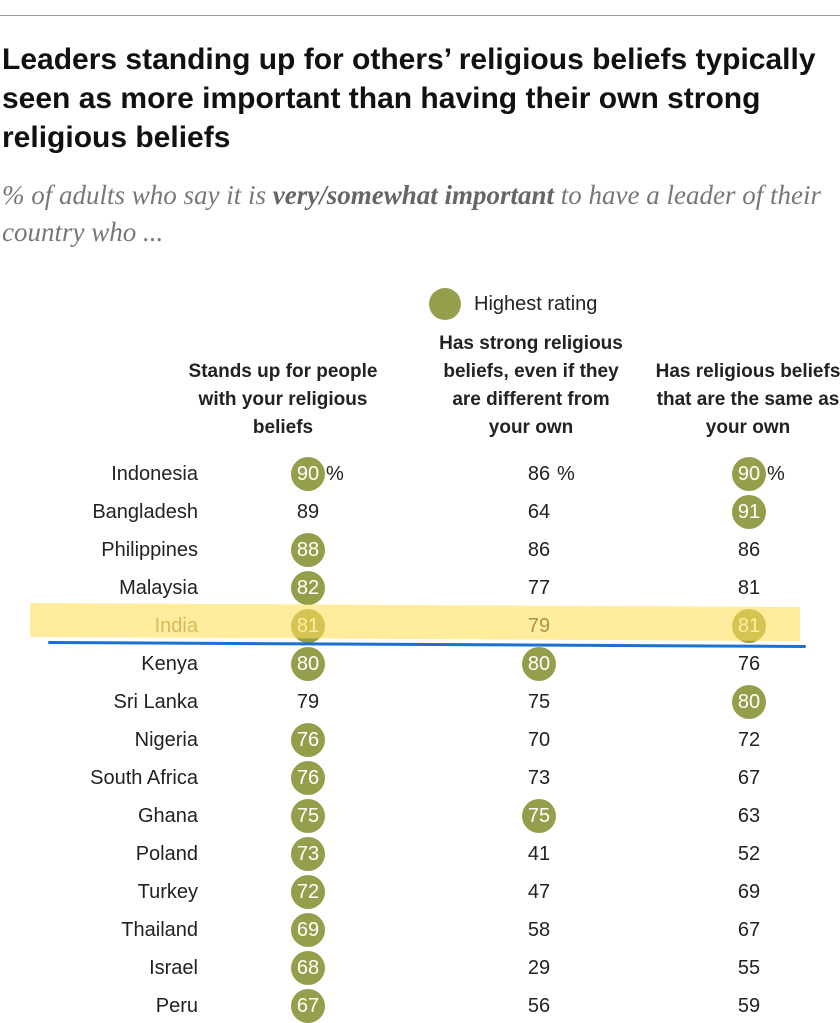 The height and width of the screenshot is (1023, 840). I want to click on value: 63, so click(749, 816).